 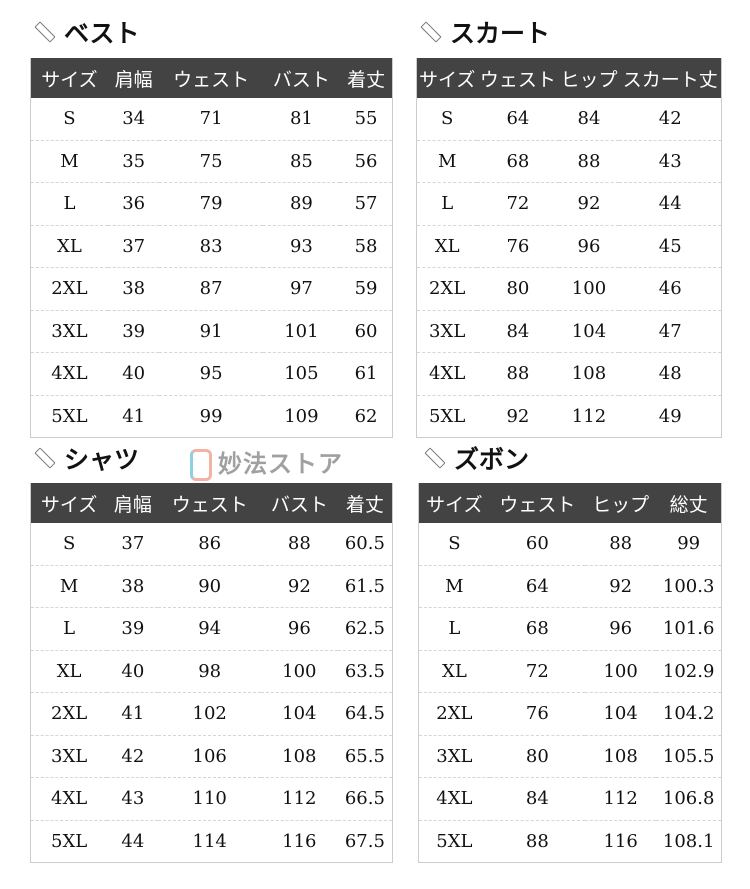 What do you see at coordinates (447, 78) in the screenshot?
I see `column-header: サイズ` at bounding box center [447, 78].